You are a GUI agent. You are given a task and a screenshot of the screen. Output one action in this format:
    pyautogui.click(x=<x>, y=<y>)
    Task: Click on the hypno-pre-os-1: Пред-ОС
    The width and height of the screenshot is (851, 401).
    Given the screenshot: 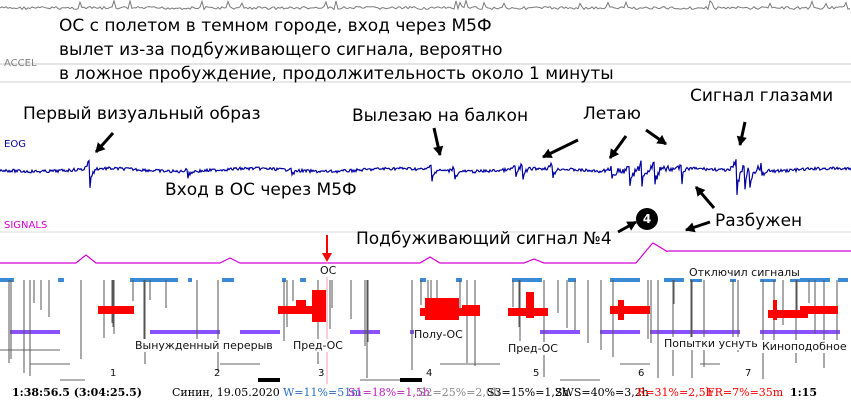 What is the action you would take?
    pyautogui.click(x=318, y=345)
    